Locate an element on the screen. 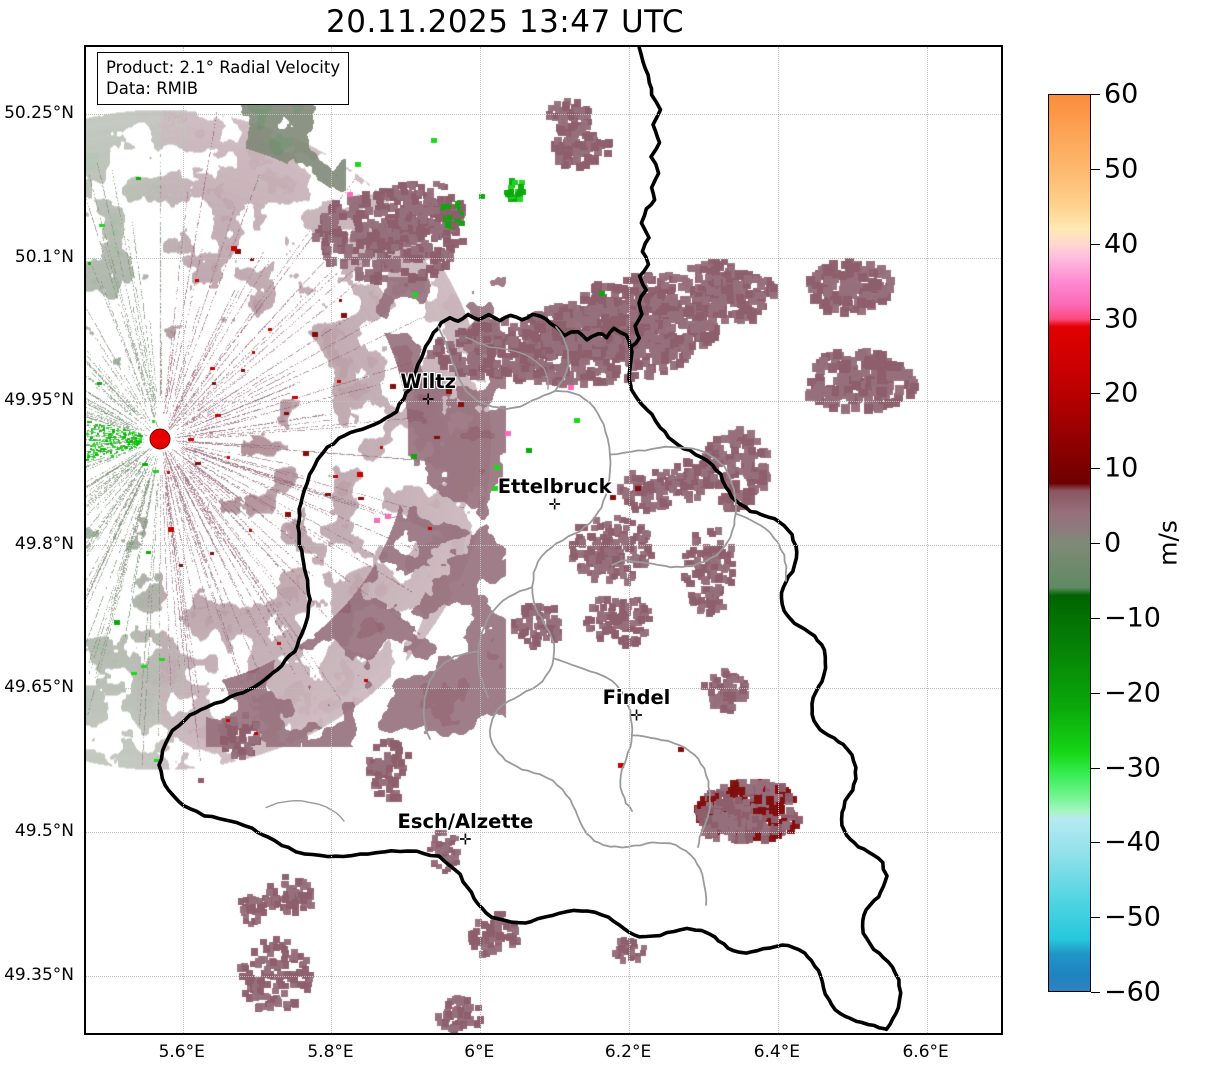 This screenshot has width=1207, height=1081. colorbar-tick-label-6: 0 is located at coordinates (1113, 543).